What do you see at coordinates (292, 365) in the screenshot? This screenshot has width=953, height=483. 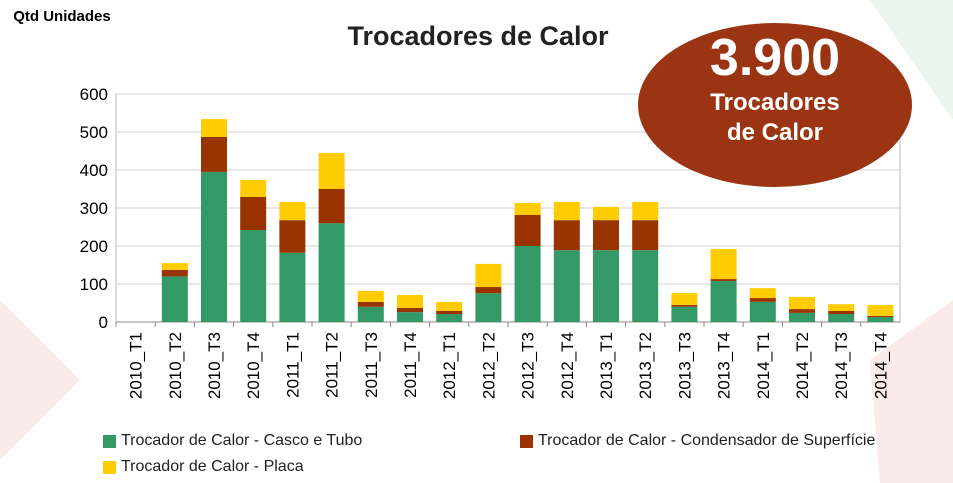 I see `x-tick-label: 2011_T1` at bounding box center [292, 365].